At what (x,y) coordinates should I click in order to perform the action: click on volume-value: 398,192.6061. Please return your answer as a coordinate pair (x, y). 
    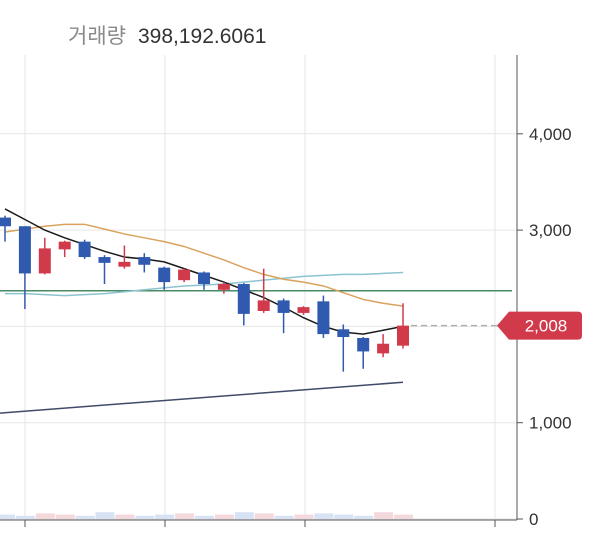
    Looking at the image, I should click on (202, 36).